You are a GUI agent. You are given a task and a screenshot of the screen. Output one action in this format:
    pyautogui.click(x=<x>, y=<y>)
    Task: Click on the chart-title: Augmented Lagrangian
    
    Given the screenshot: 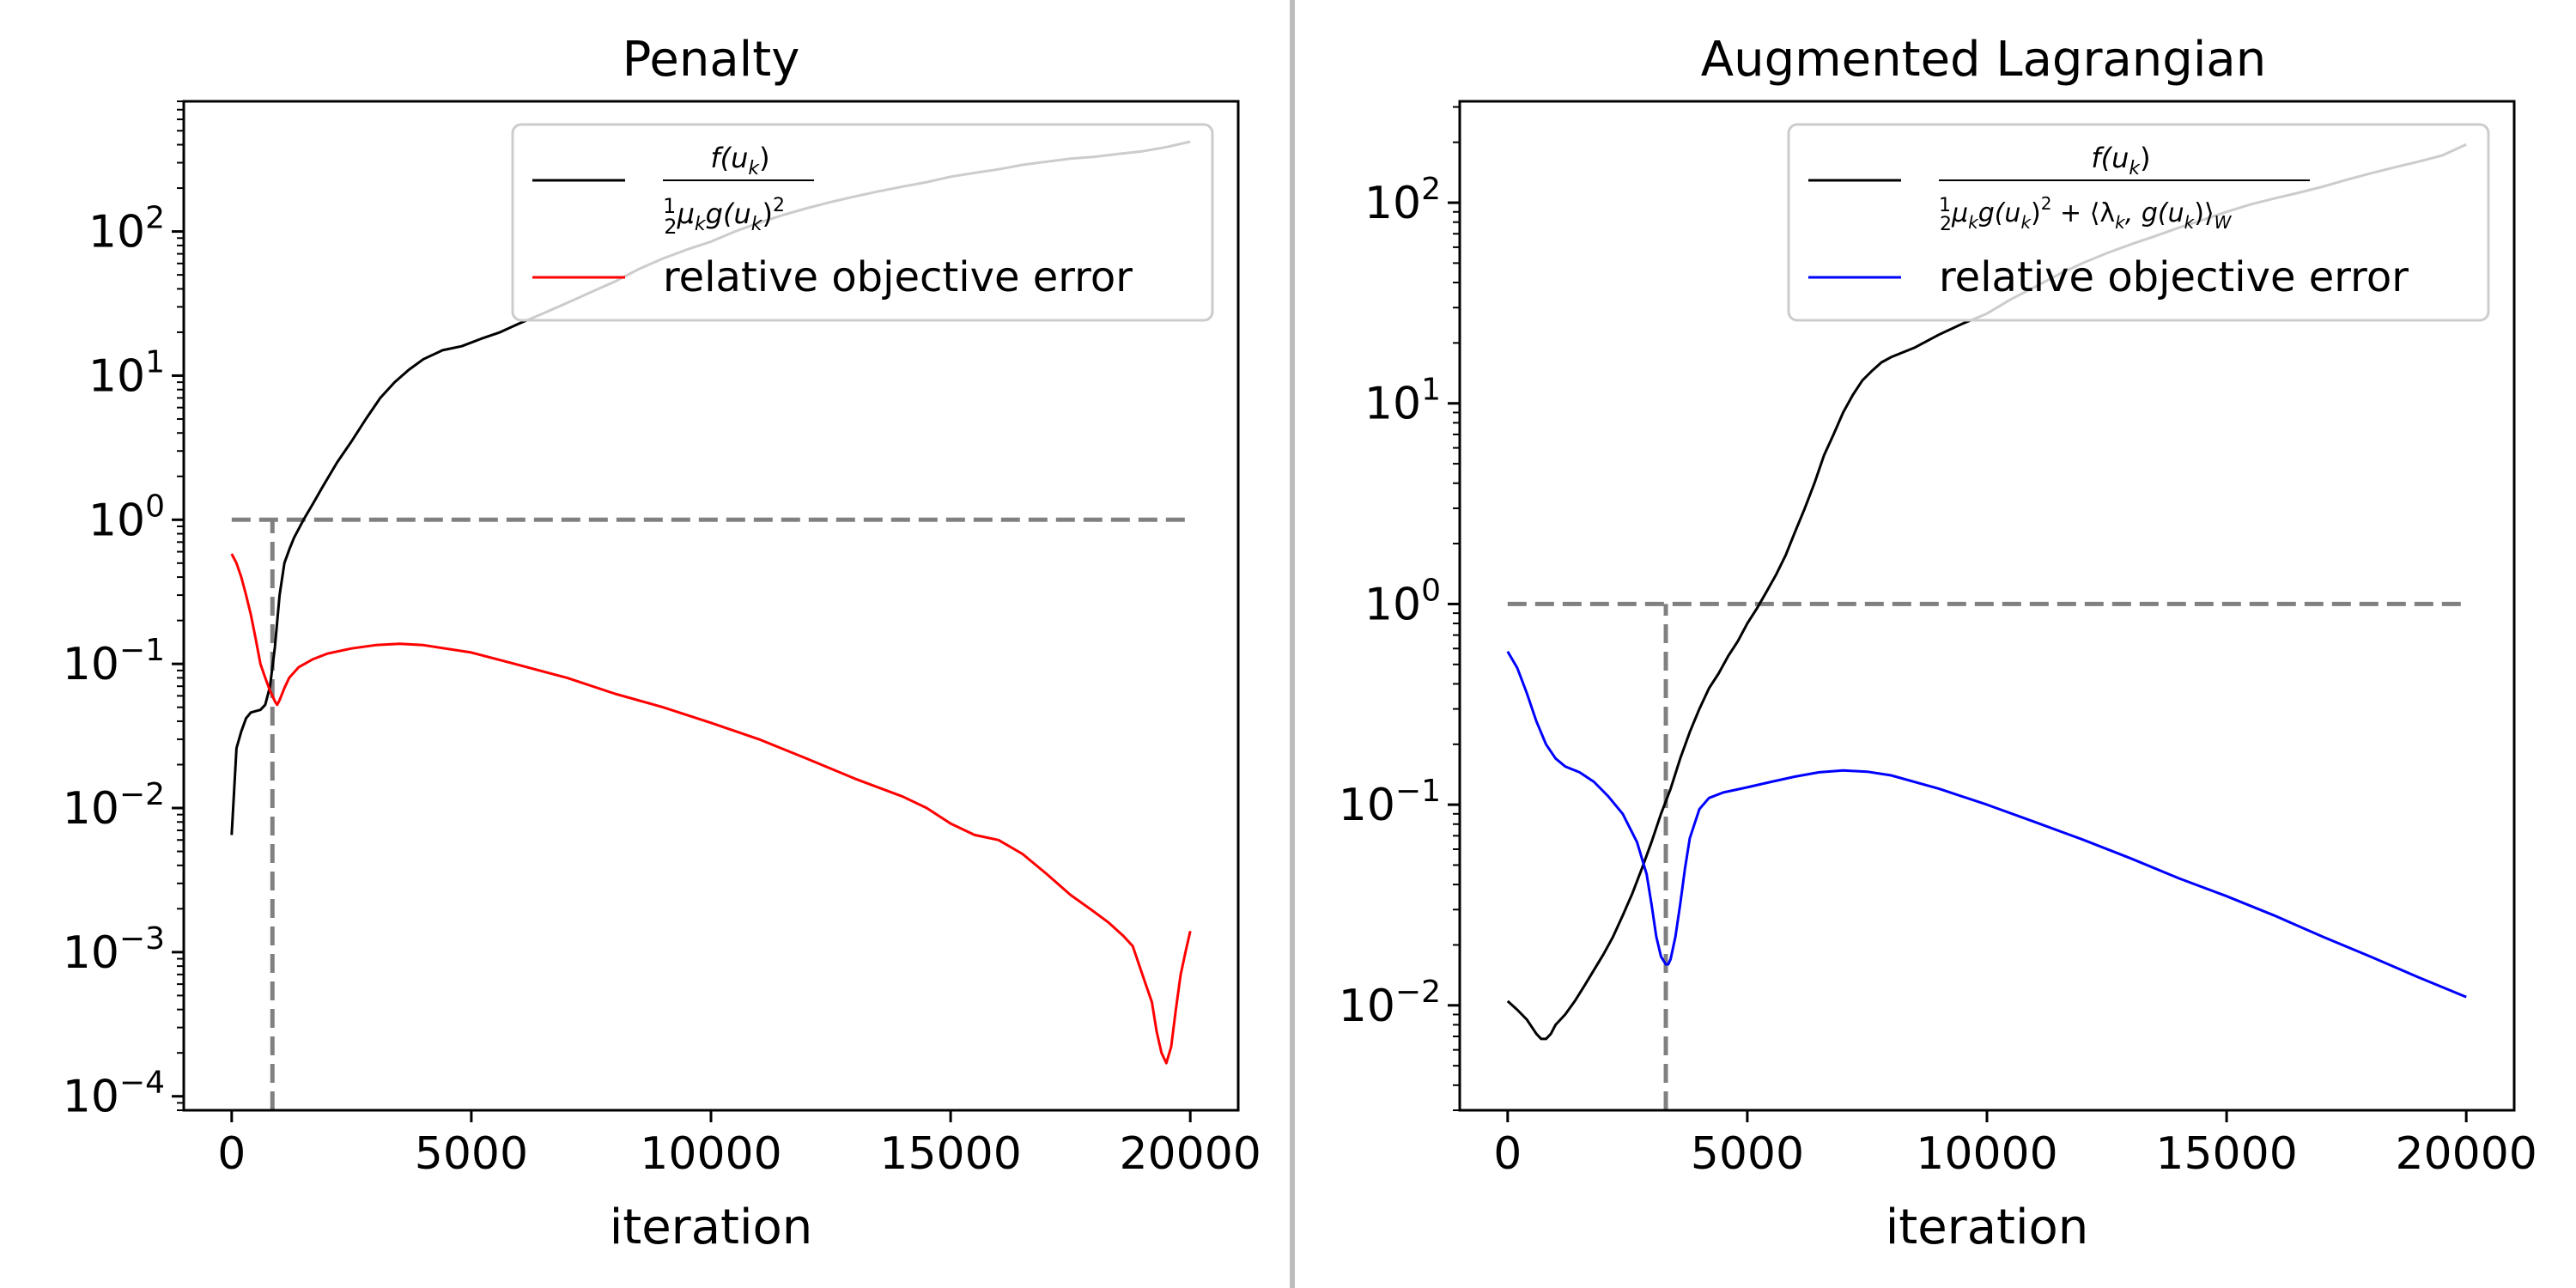 What is the action you would take?
    pyautogui.click(x=1983, y=60)
    